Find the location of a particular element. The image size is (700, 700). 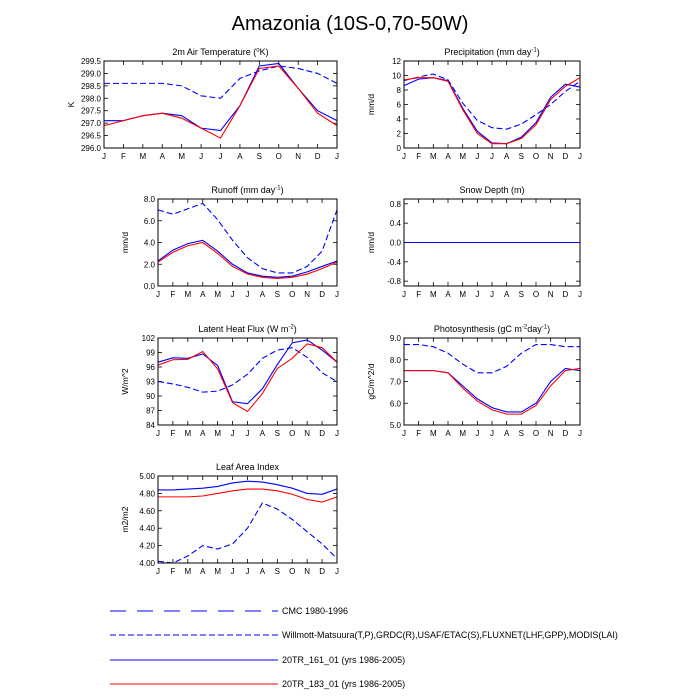

legend-label: CMC 1980-1996 is located at coordinates (315, 611).